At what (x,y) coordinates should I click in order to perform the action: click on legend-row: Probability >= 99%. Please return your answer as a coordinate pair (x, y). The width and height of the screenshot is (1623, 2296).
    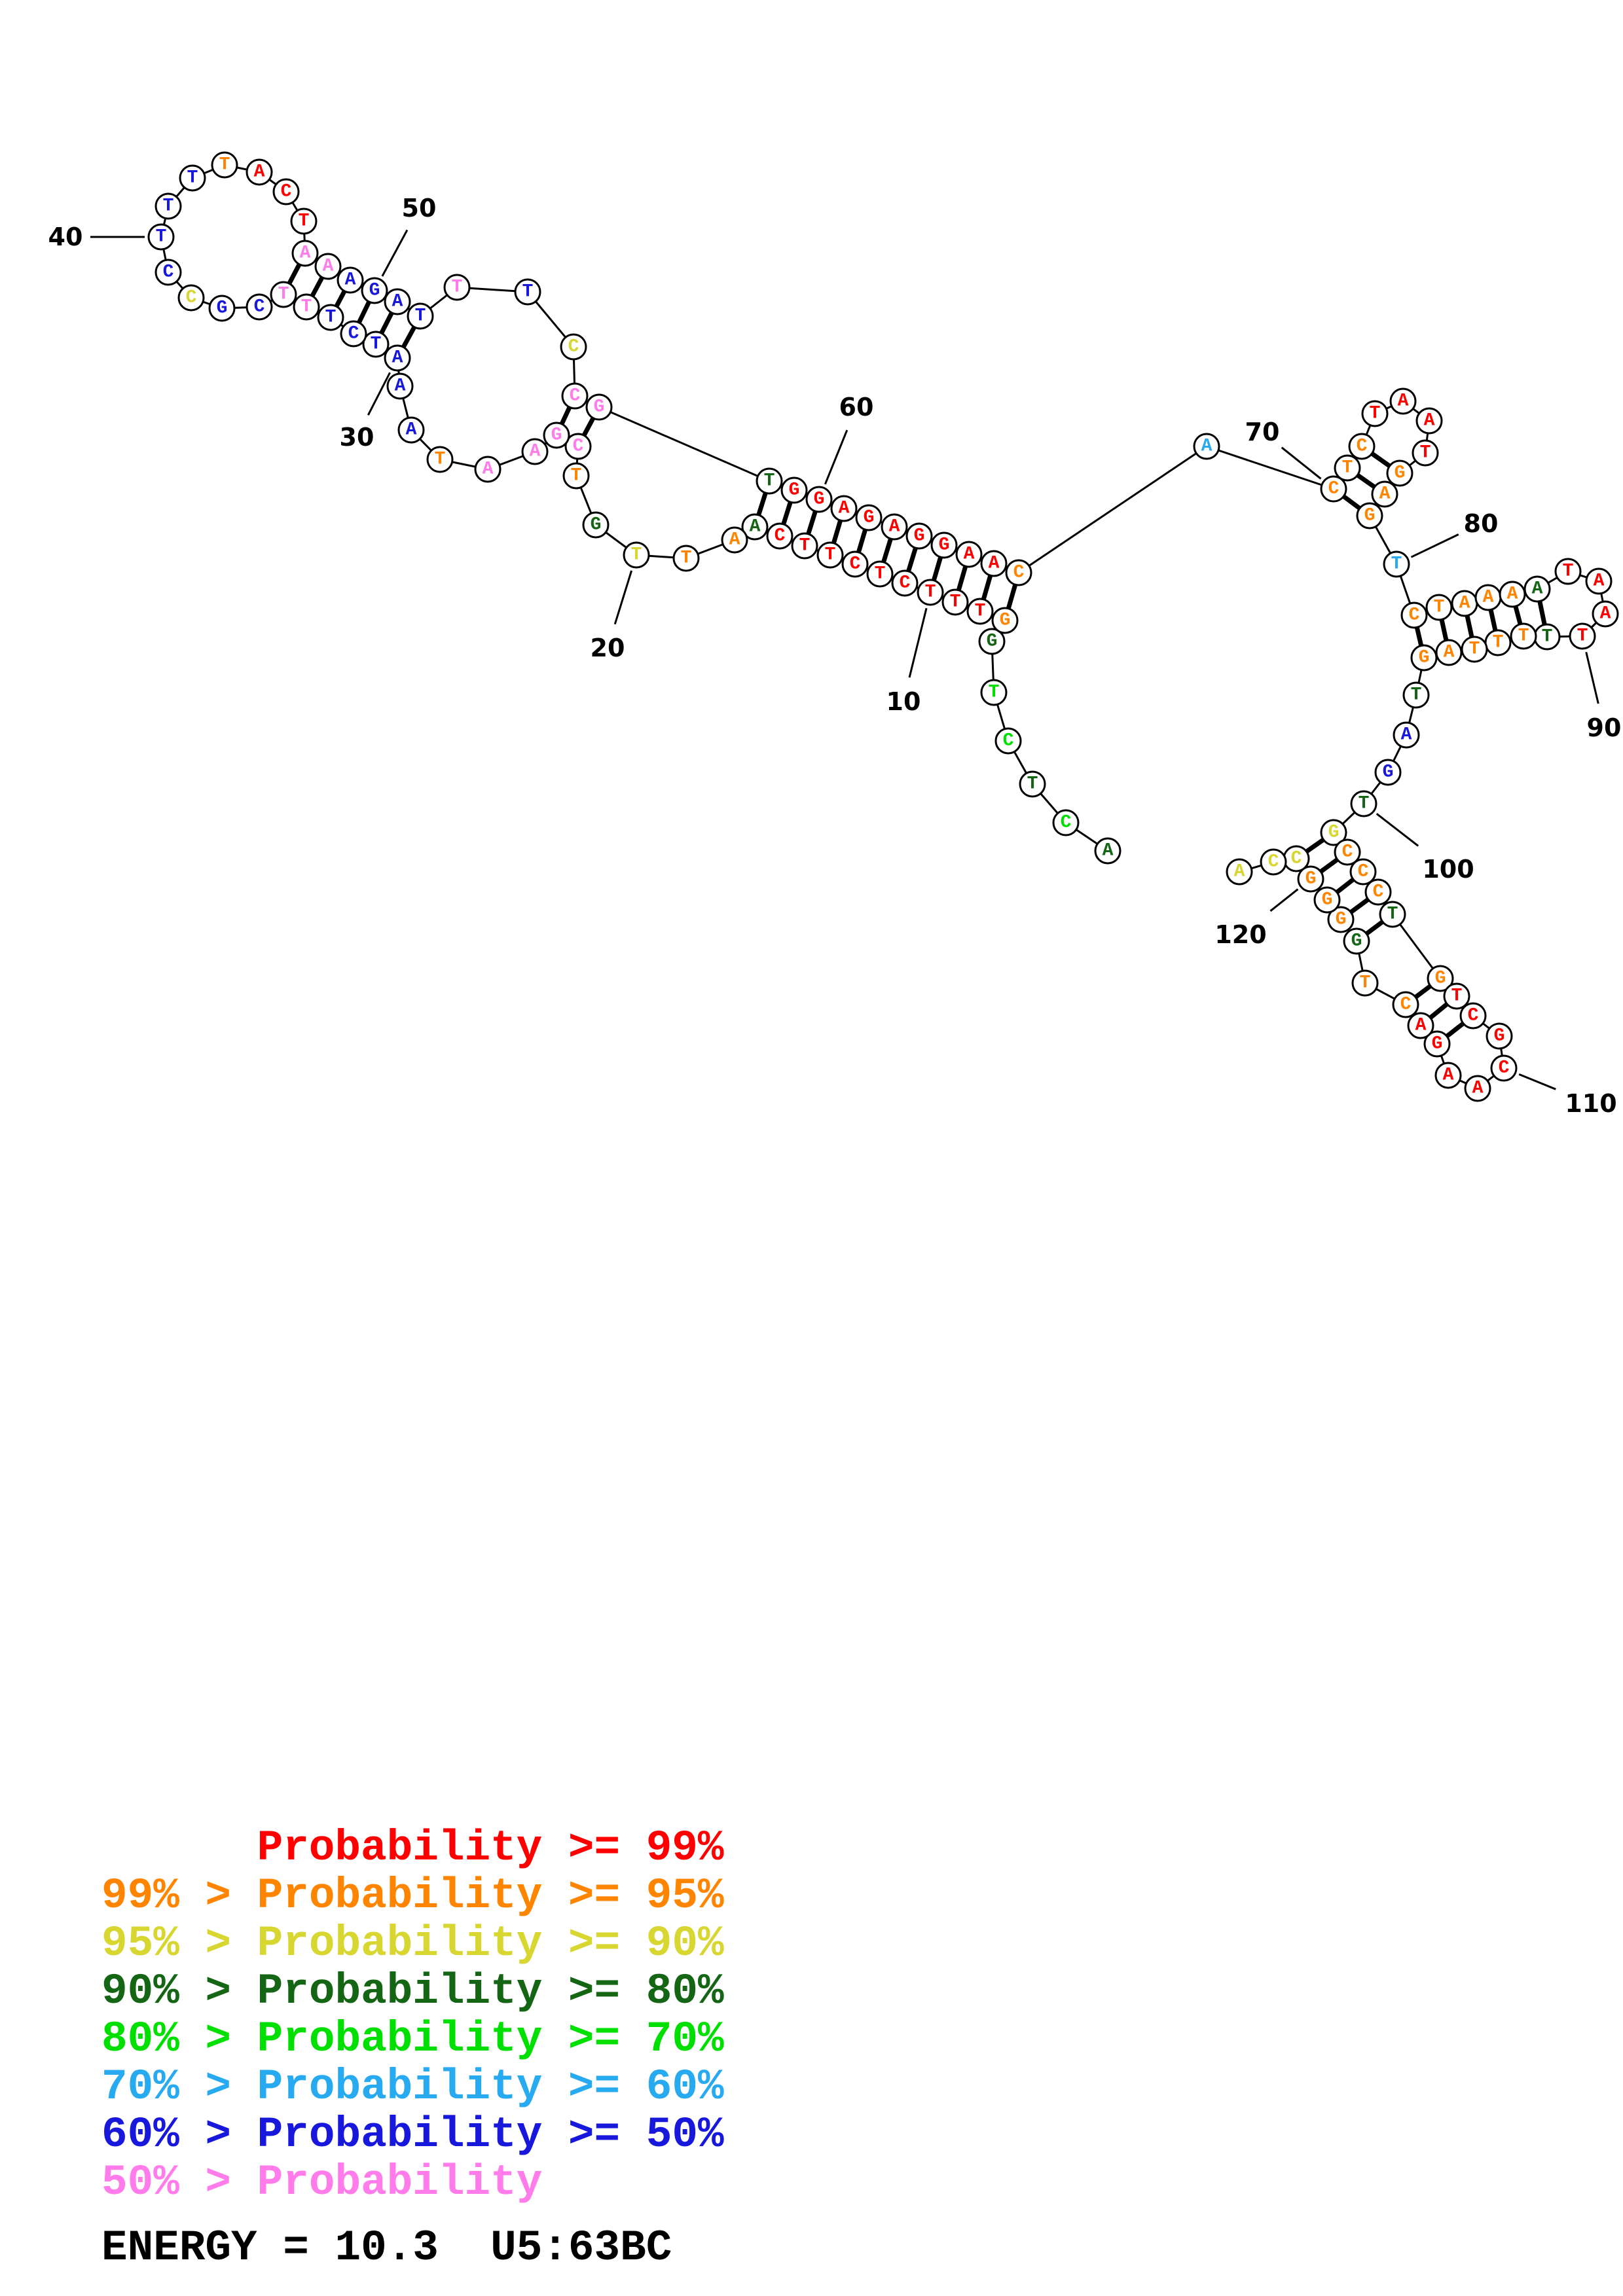
    Looking at the image, I should click on (490, 1848).